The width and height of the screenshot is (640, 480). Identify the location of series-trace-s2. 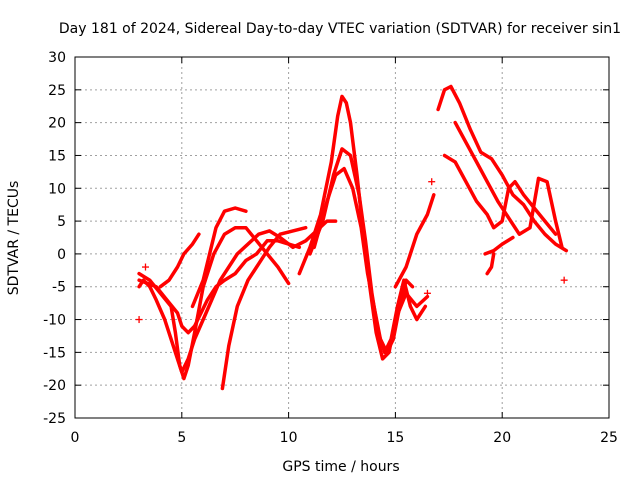
(219, 287).